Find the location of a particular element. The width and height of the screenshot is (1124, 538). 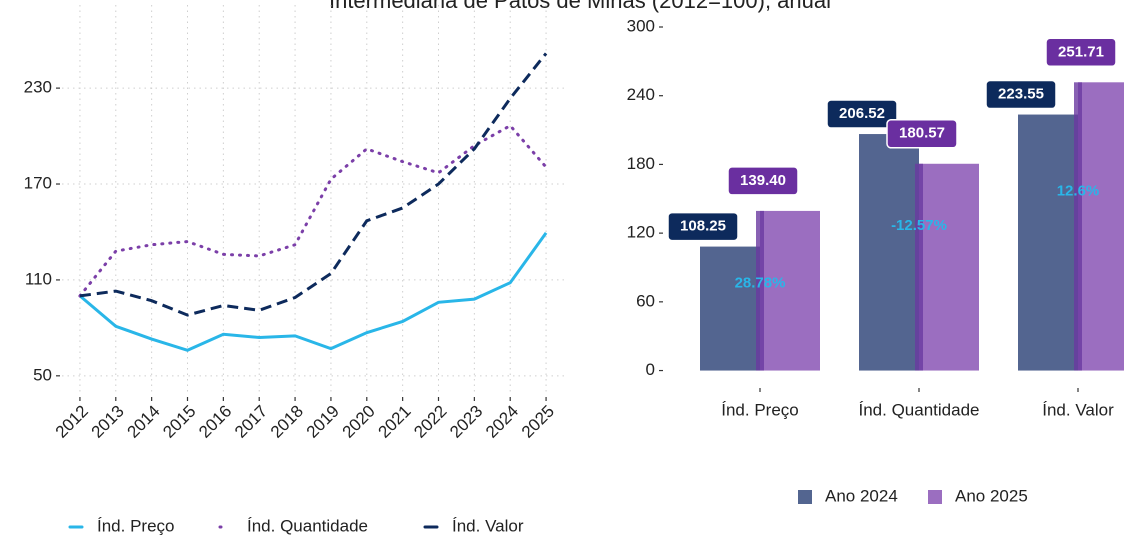

y-tick-label: 60 is located at coordinates (645, 300).